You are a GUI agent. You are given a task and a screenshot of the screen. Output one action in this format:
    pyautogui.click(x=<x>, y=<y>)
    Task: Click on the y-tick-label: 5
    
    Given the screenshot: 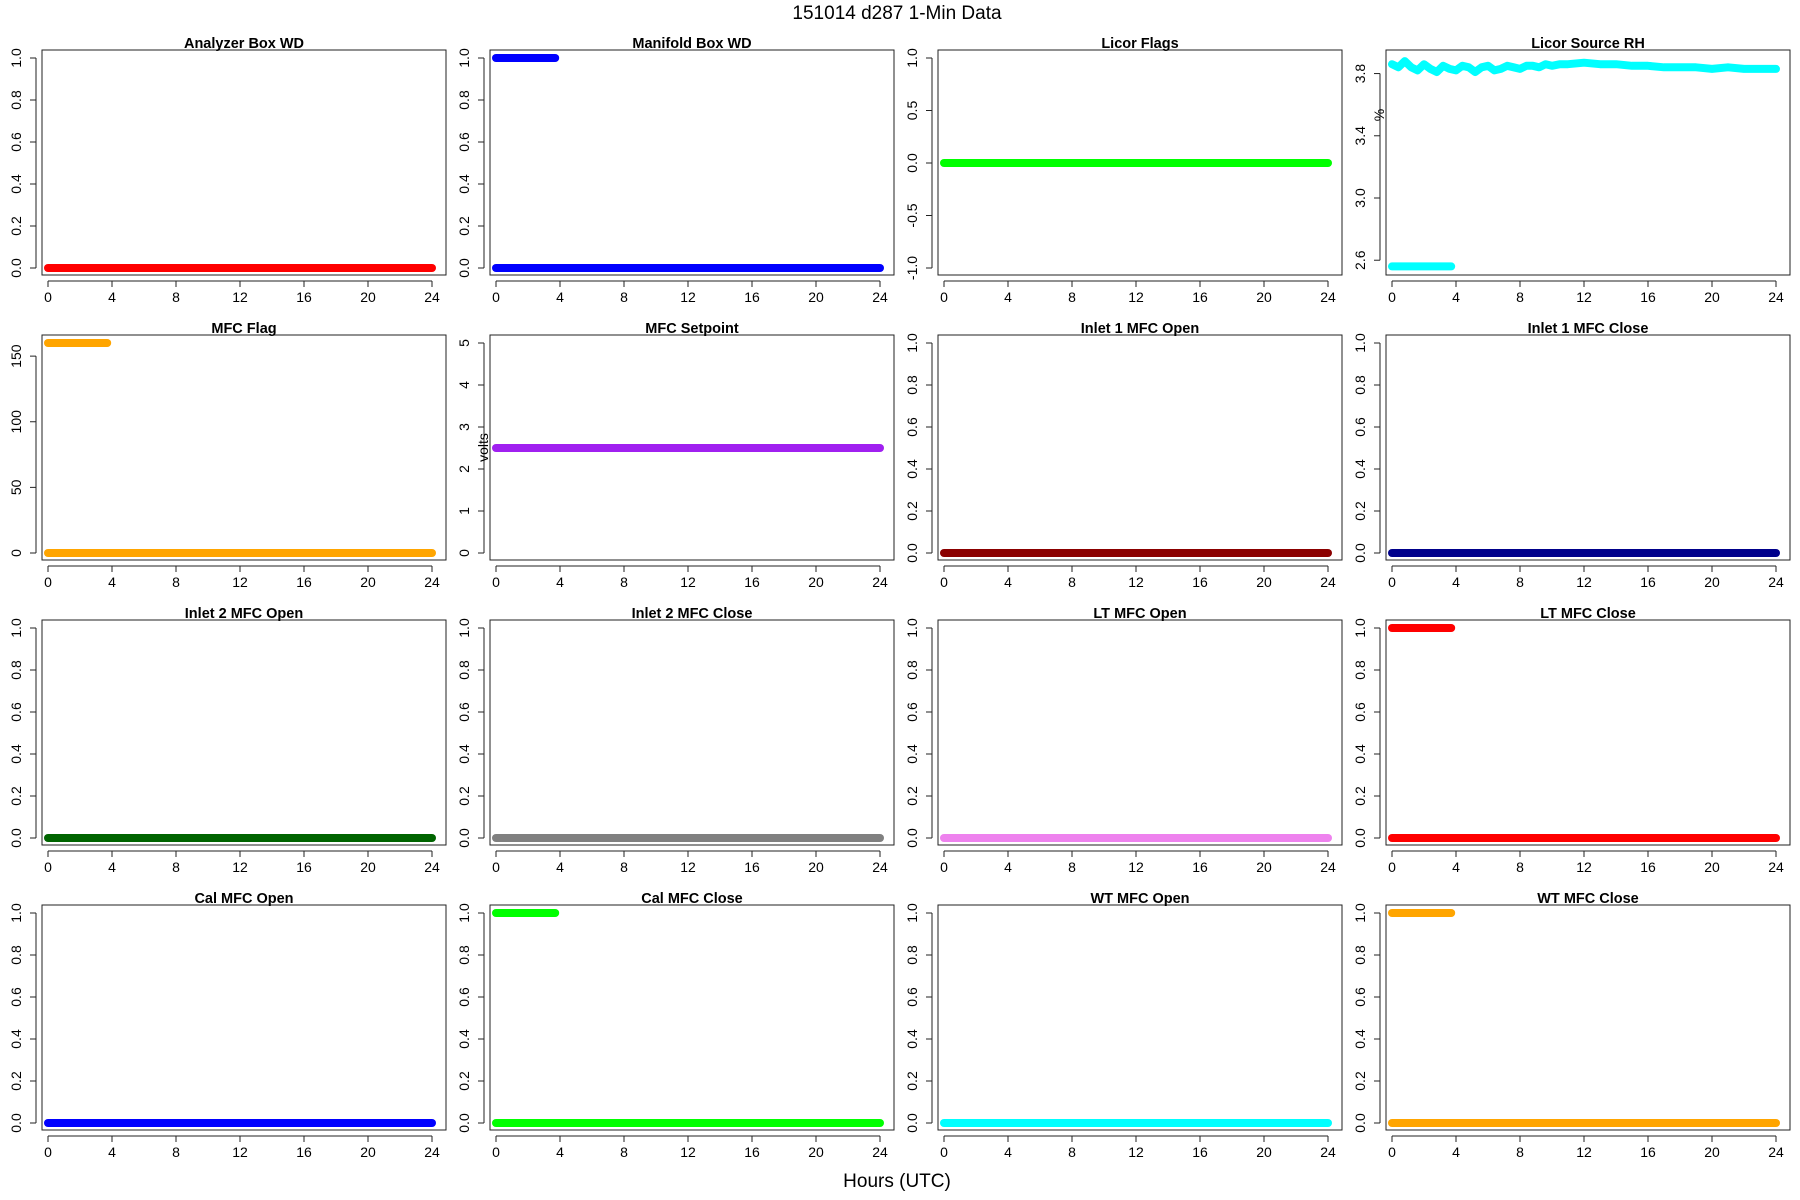 What is the action you would take?
    pyautogui.click(x=464, y=343)
    